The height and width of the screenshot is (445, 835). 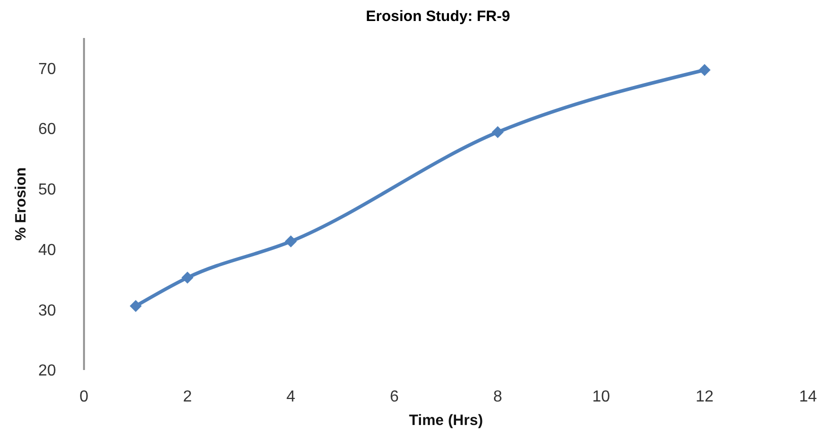 I want to click on y-tick-label: 40, so click(x=47, y=250).